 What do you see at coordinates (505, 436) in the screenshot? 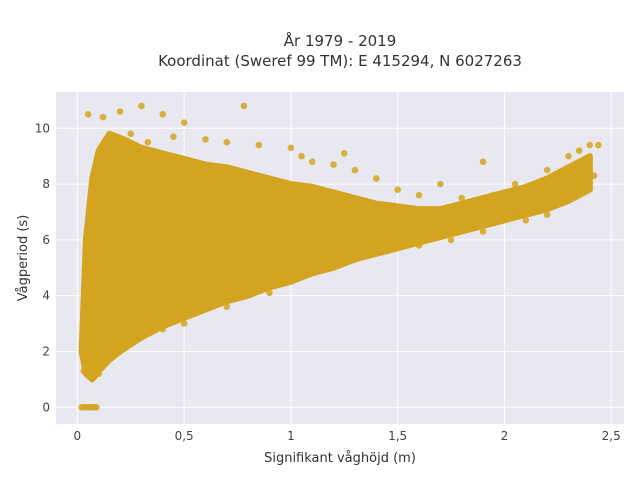
I see `x-tick-label: 2` at bounding box center [505, 436].